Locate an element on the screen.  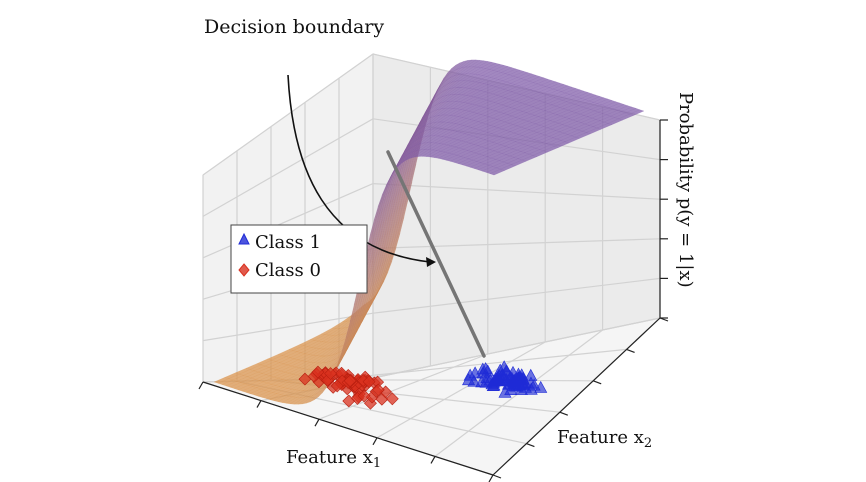
decision-boundary-line is located at coordinates (436, 254).